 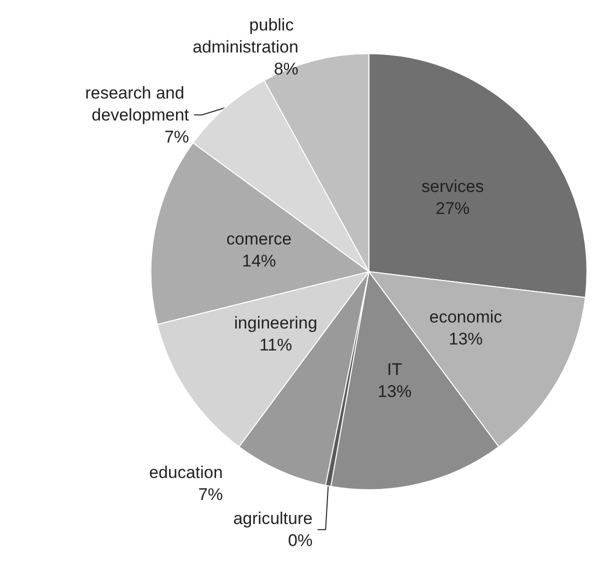 I want to click on slice-label: ingineering, so click(x=276, y=322).